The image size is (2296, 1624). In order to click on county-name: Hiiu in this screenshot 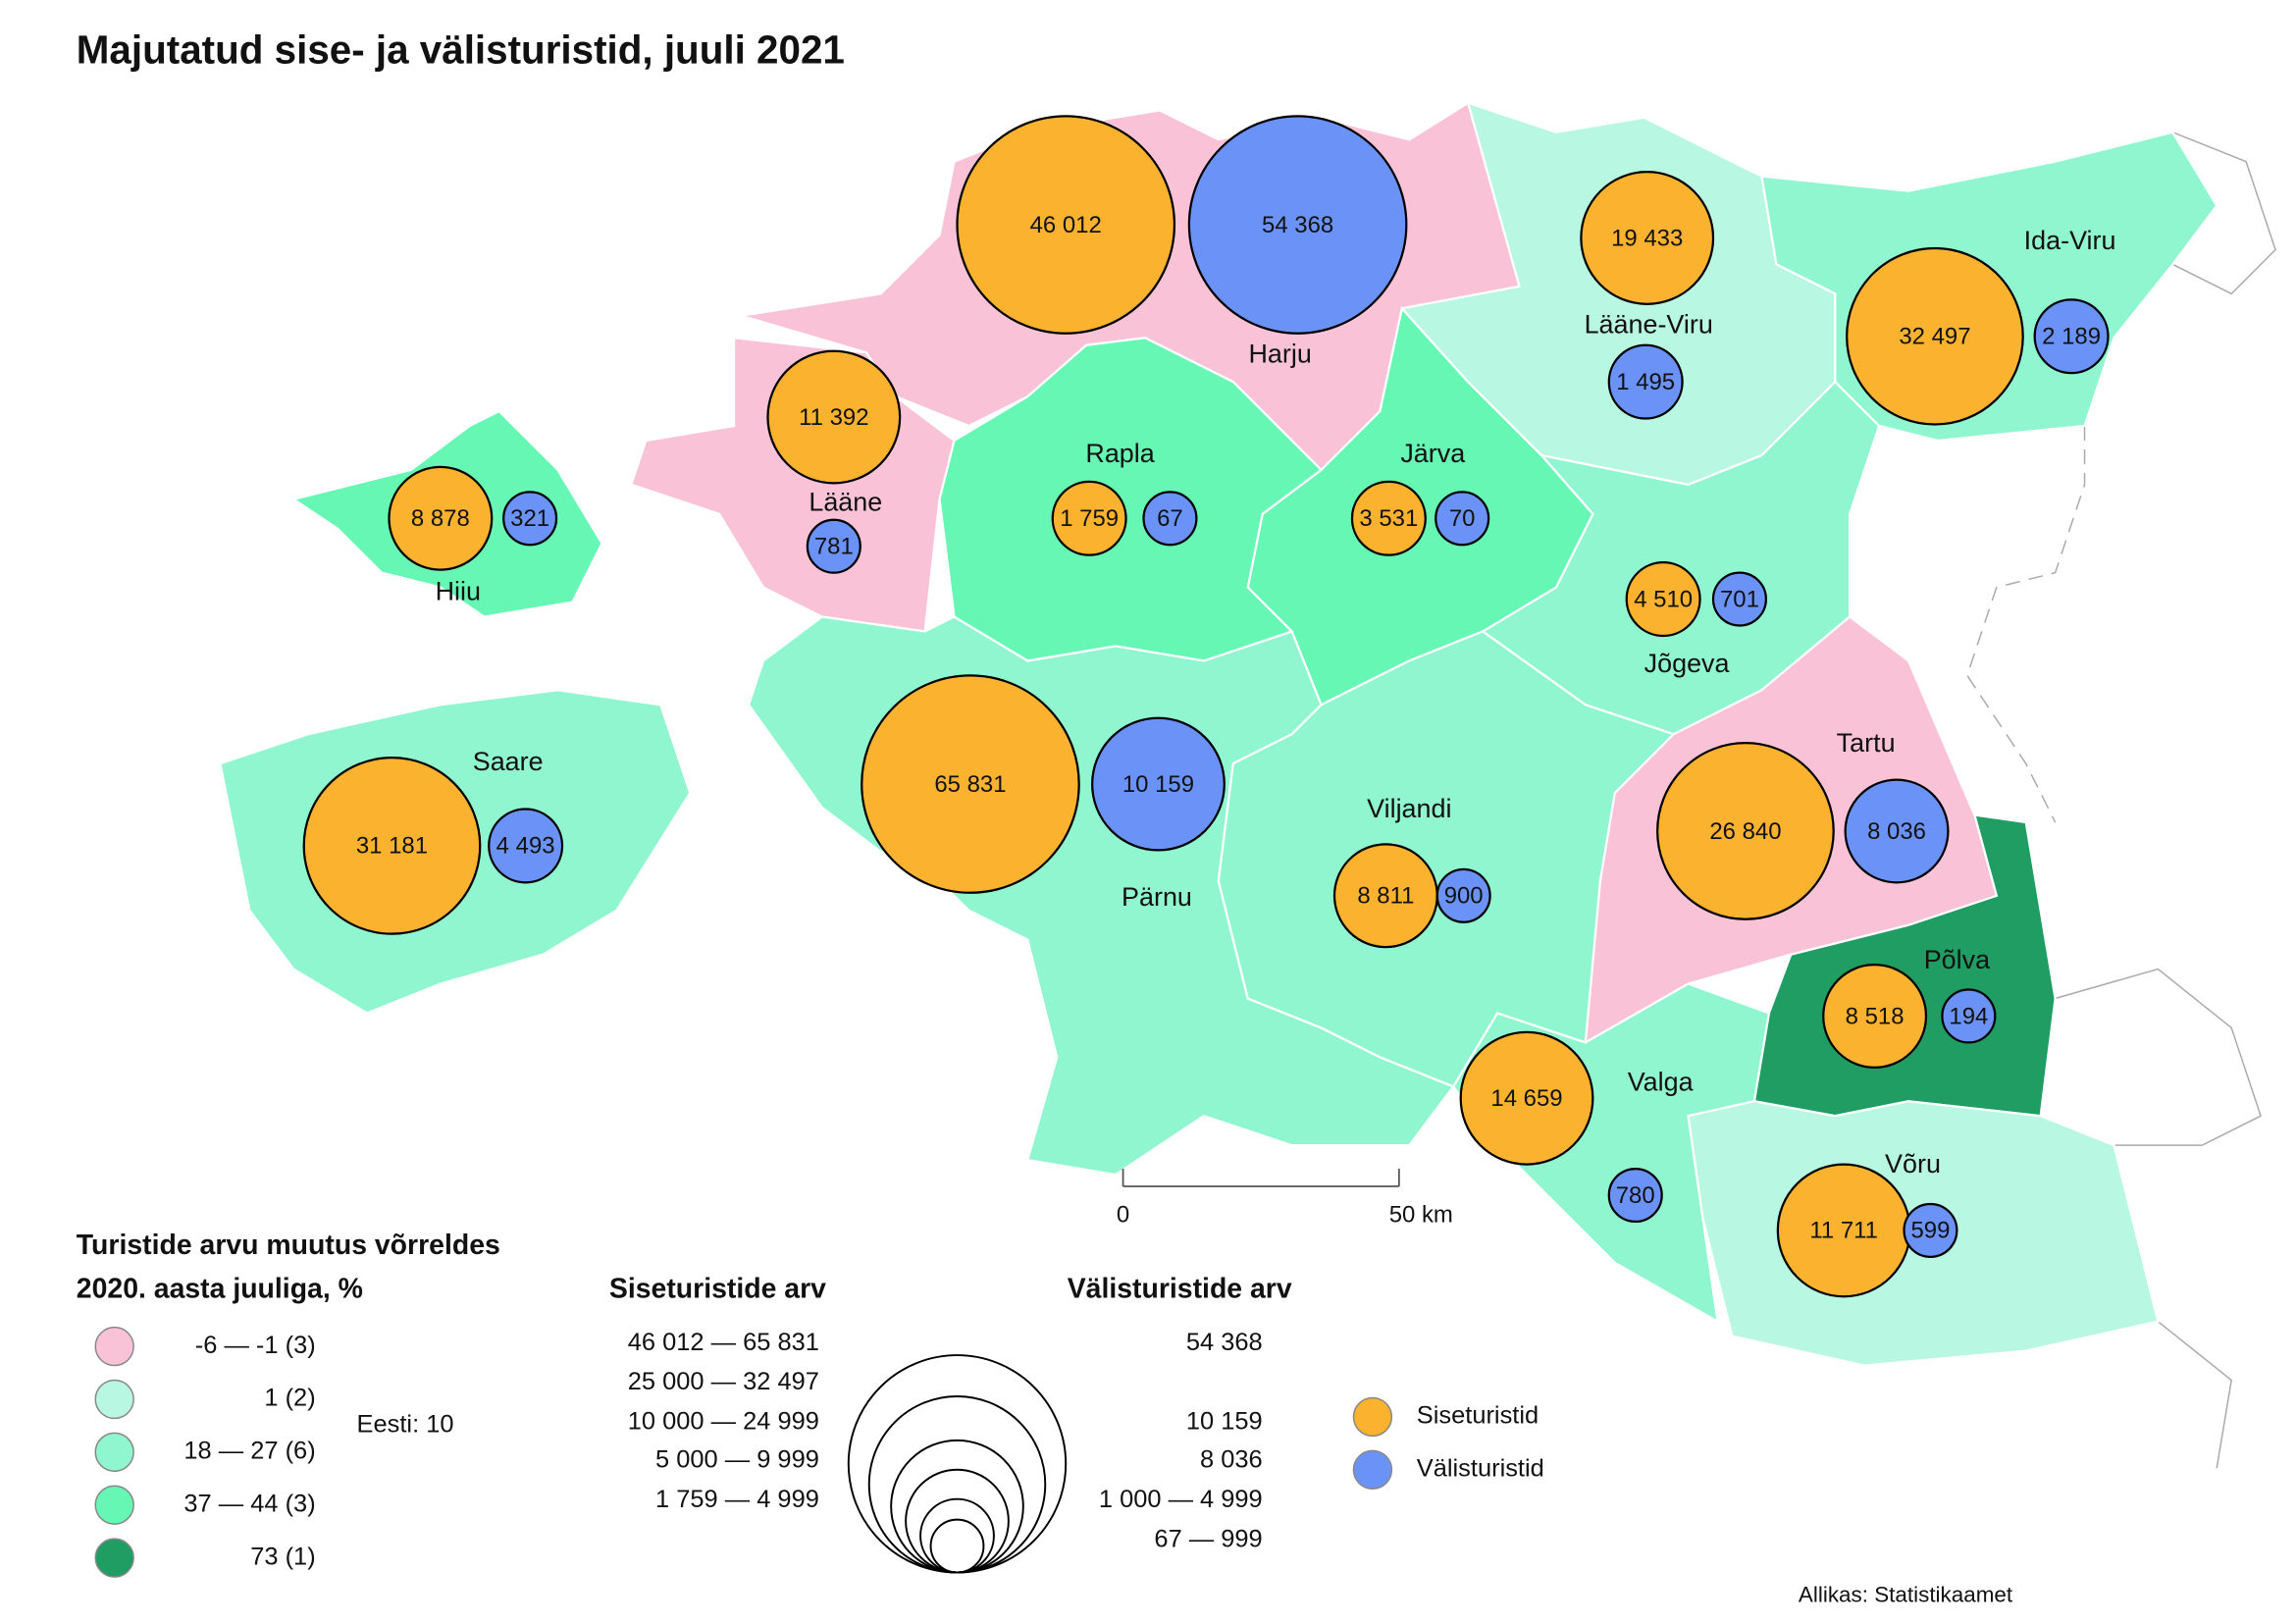, I will do `click(458, 591)`.